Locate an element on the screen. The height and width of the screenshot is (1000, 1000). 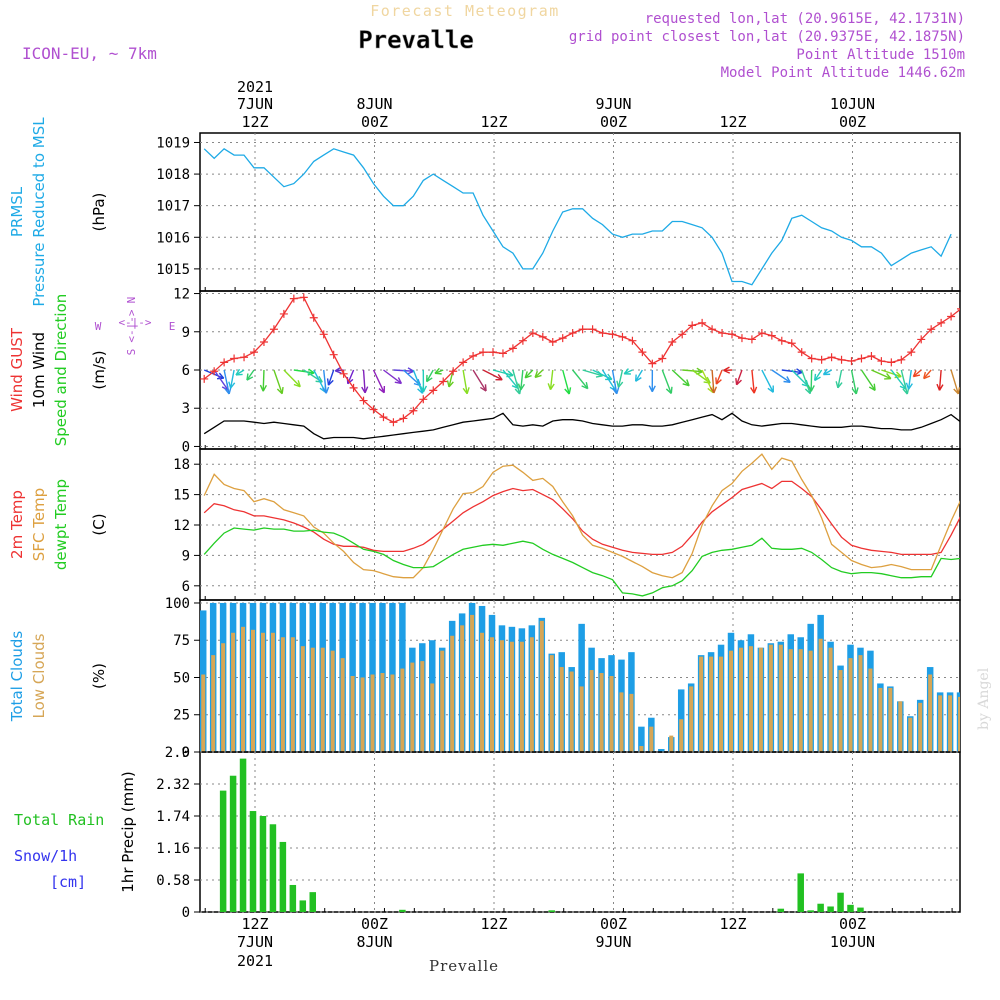
temperature-ytick-label: 12 is located at coordinates (181, 526).